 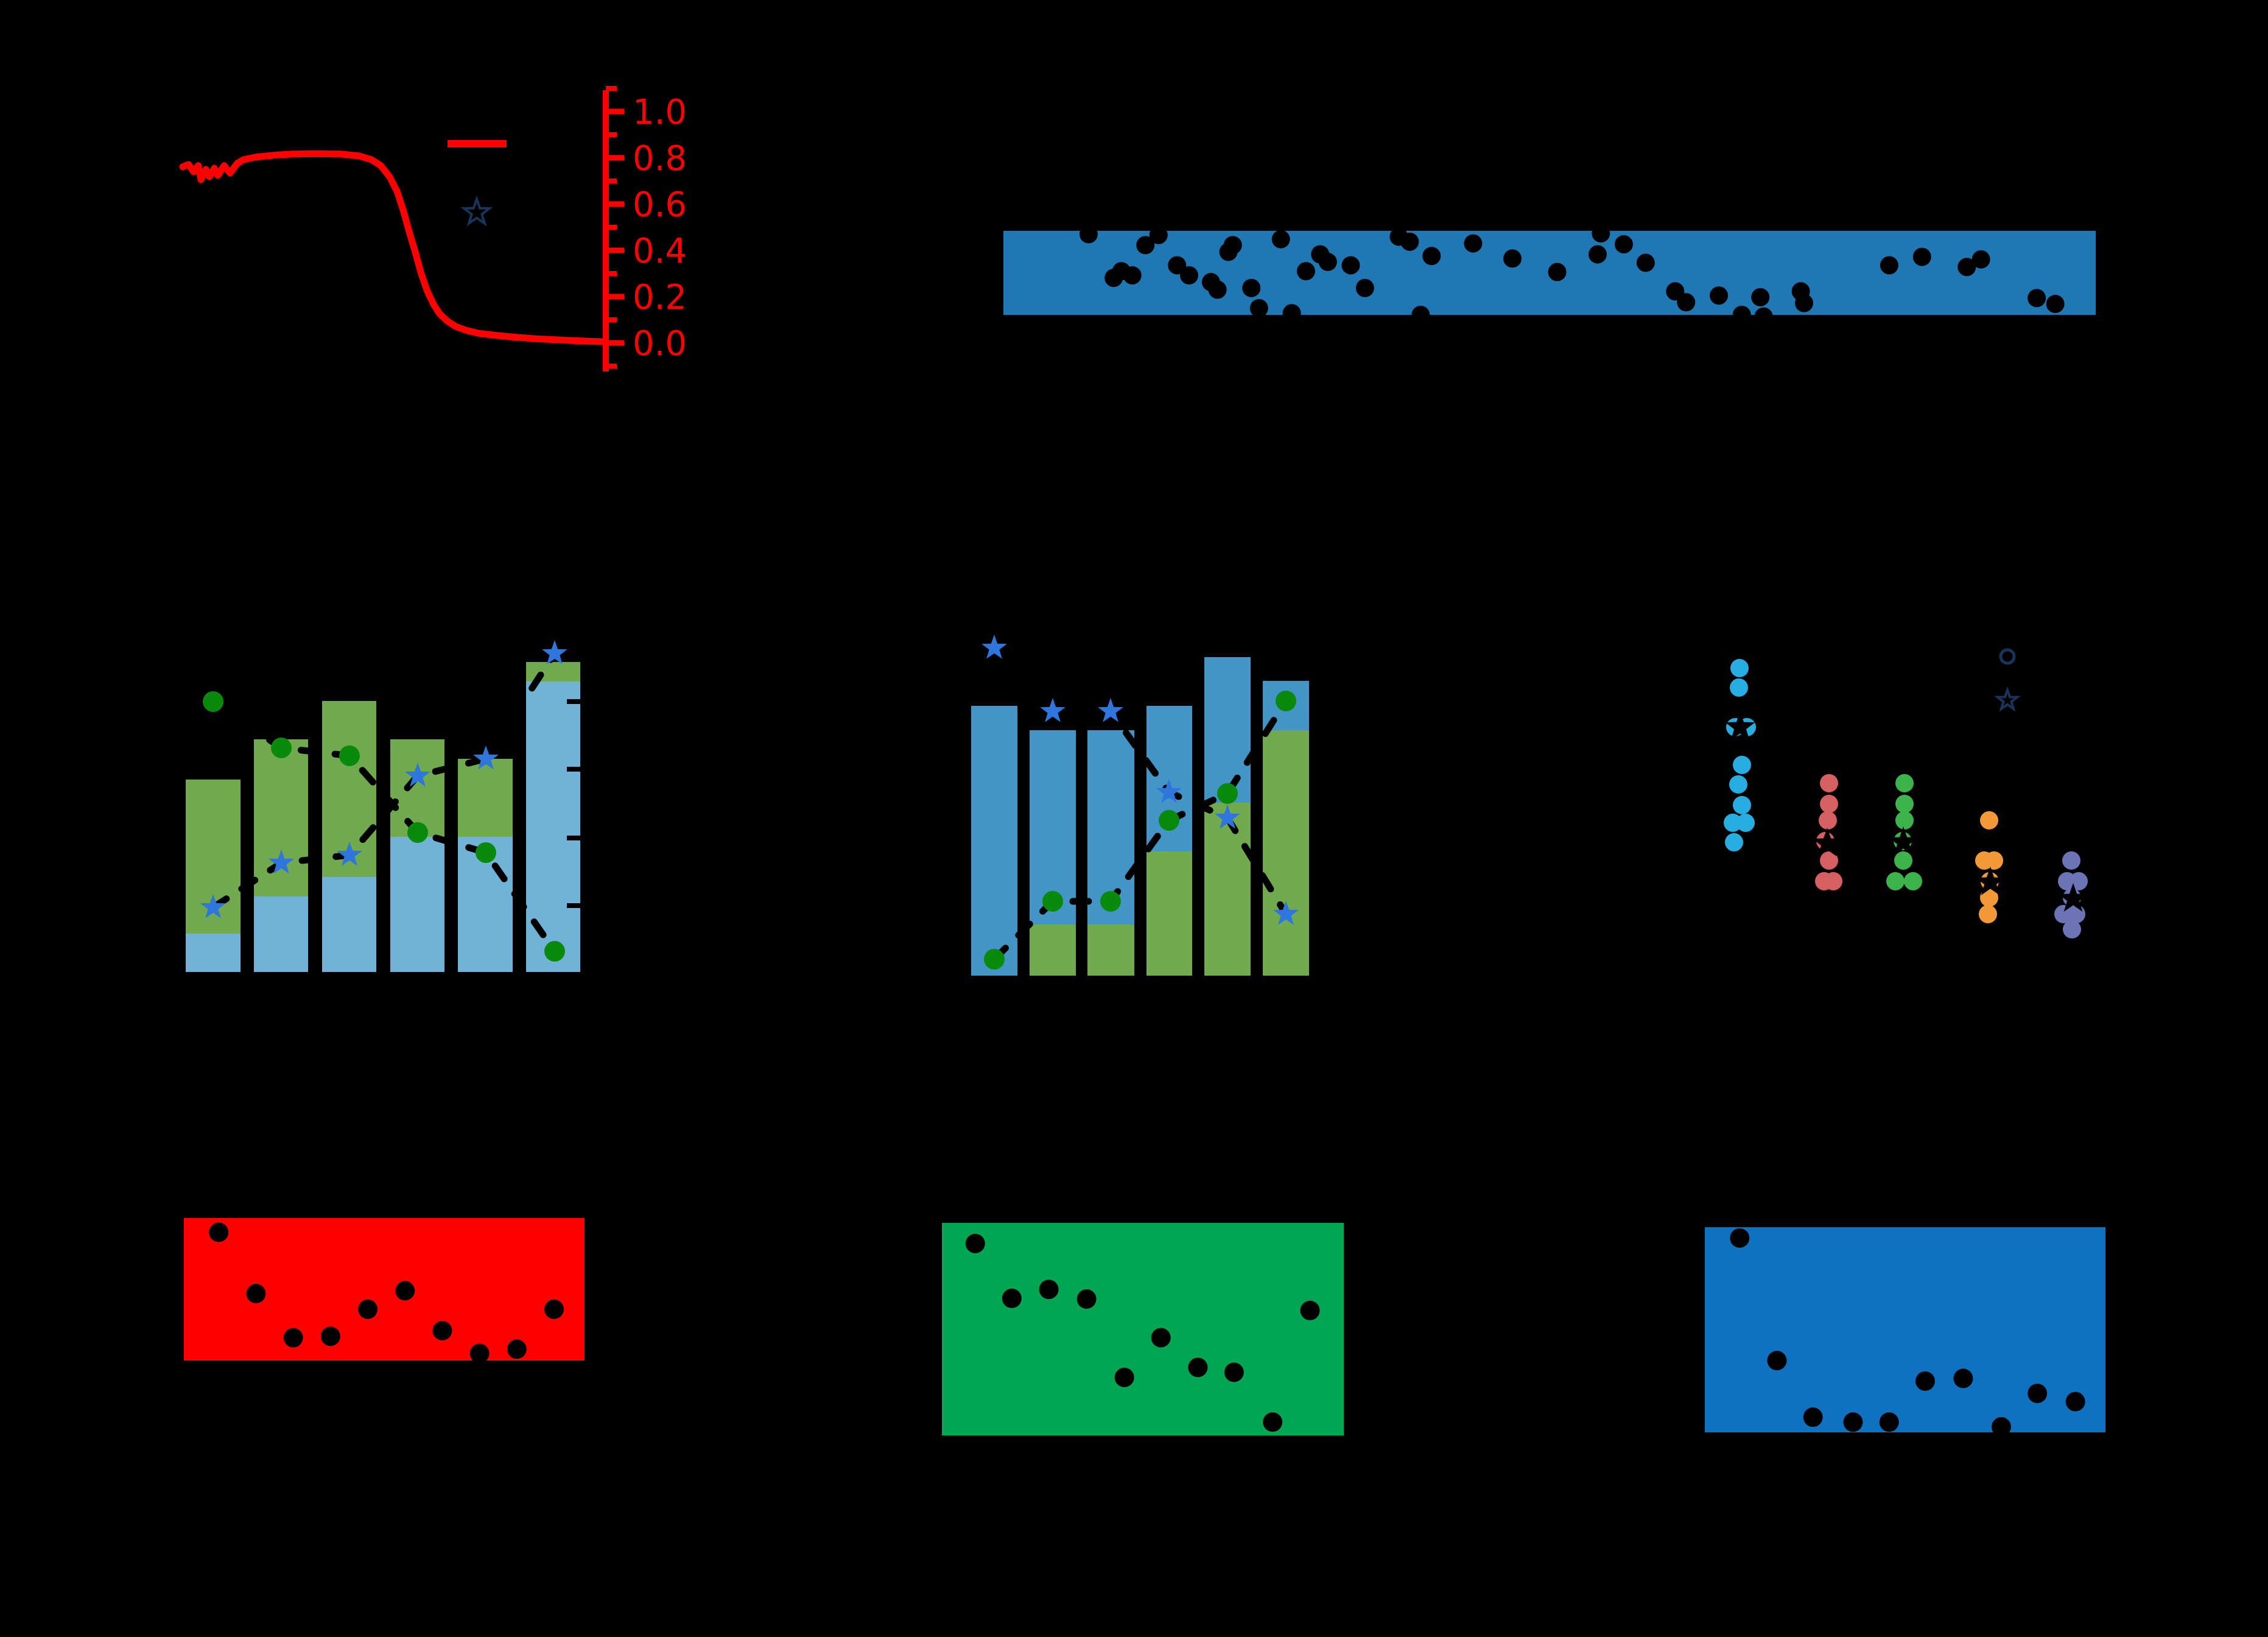 What do you see at coordinates (1905, 1332) in the screenshot?
I see `panel-h-dot-rect` at bounding box center [1905, 1332].